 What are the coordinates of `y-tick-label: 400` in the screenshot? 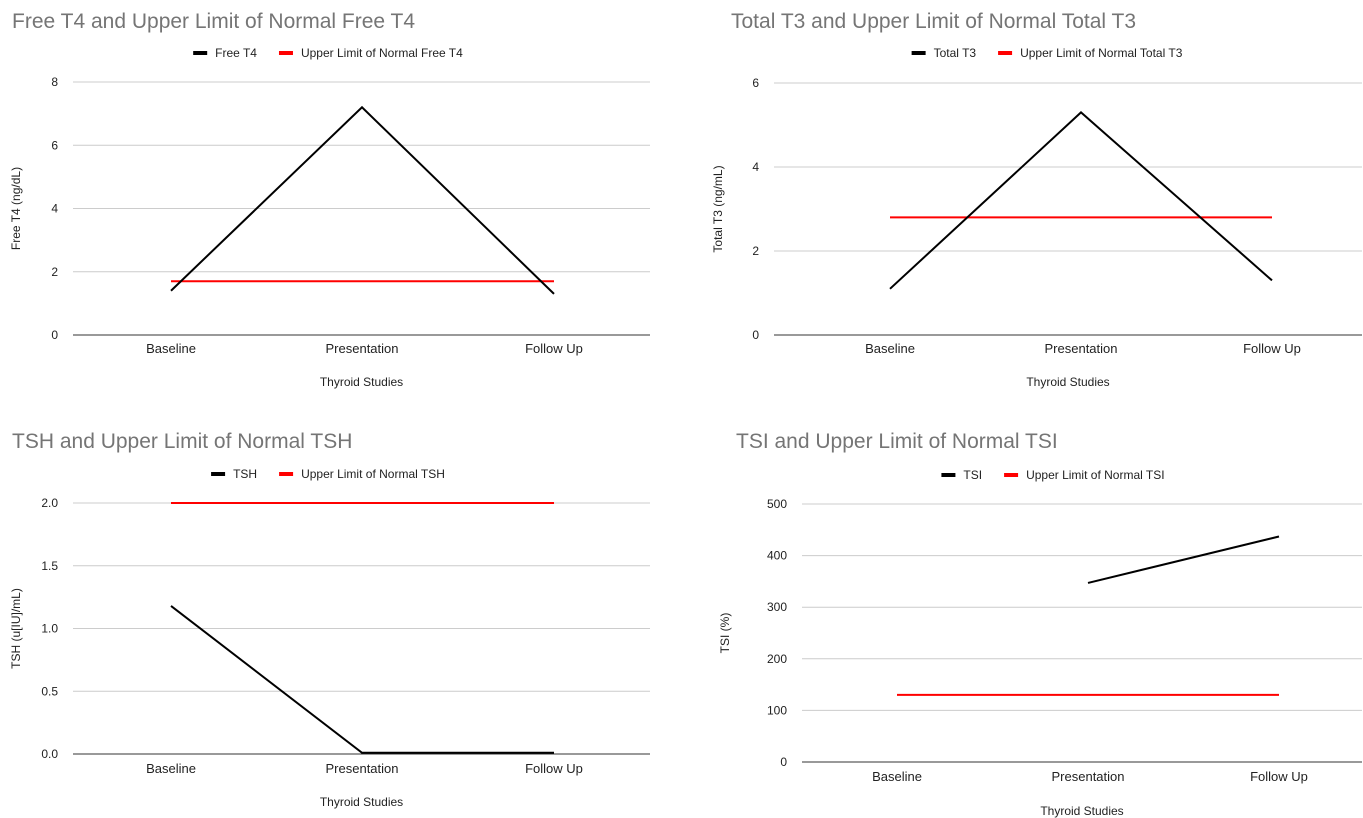 It's located at (777, 556).